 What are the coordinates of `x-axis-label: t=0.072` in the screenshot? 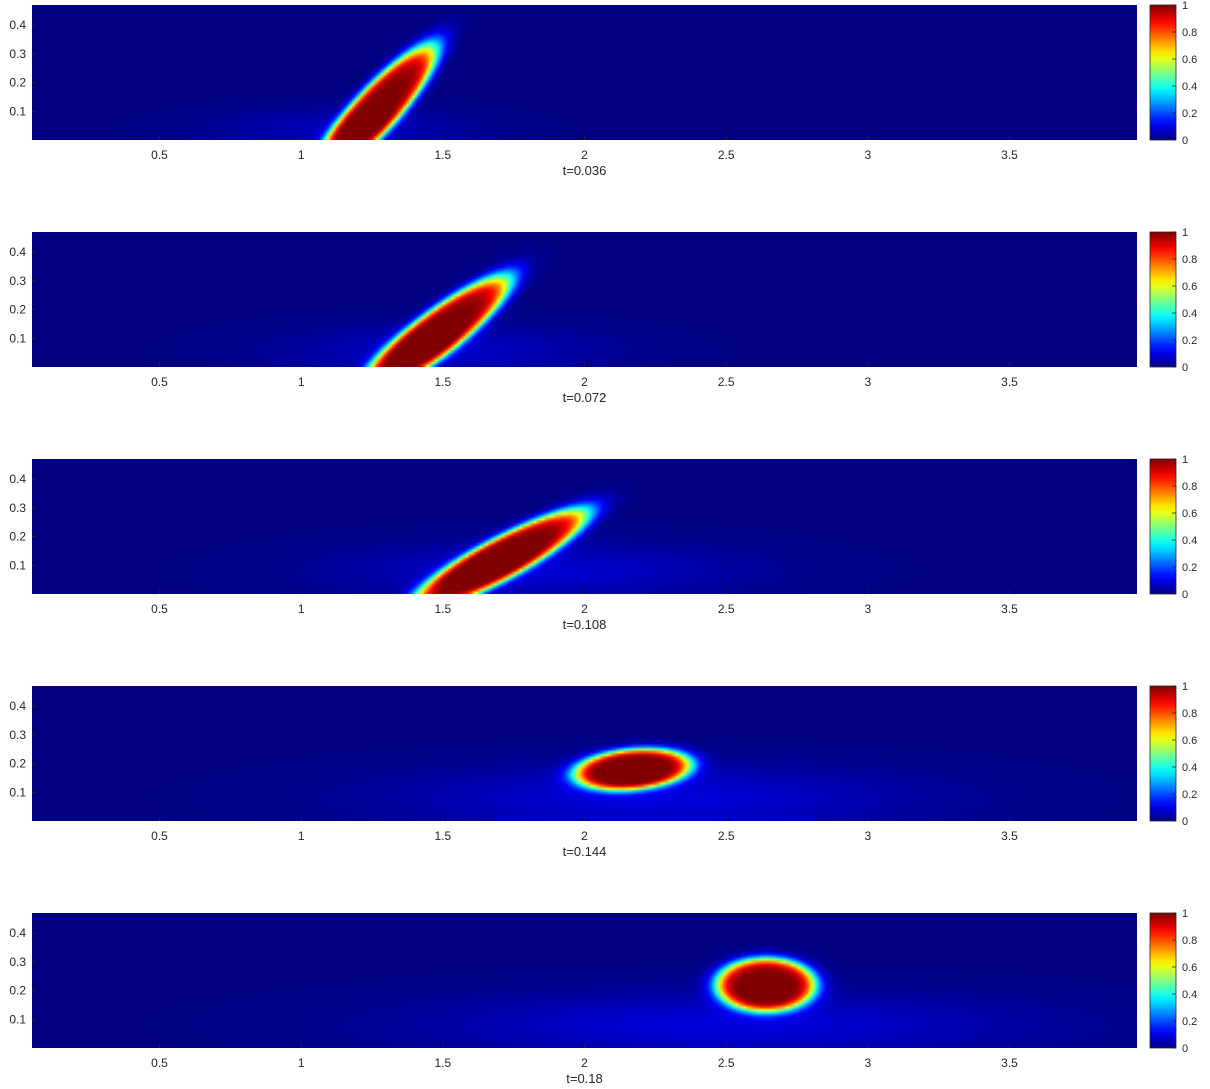 It's located at (585, 397).